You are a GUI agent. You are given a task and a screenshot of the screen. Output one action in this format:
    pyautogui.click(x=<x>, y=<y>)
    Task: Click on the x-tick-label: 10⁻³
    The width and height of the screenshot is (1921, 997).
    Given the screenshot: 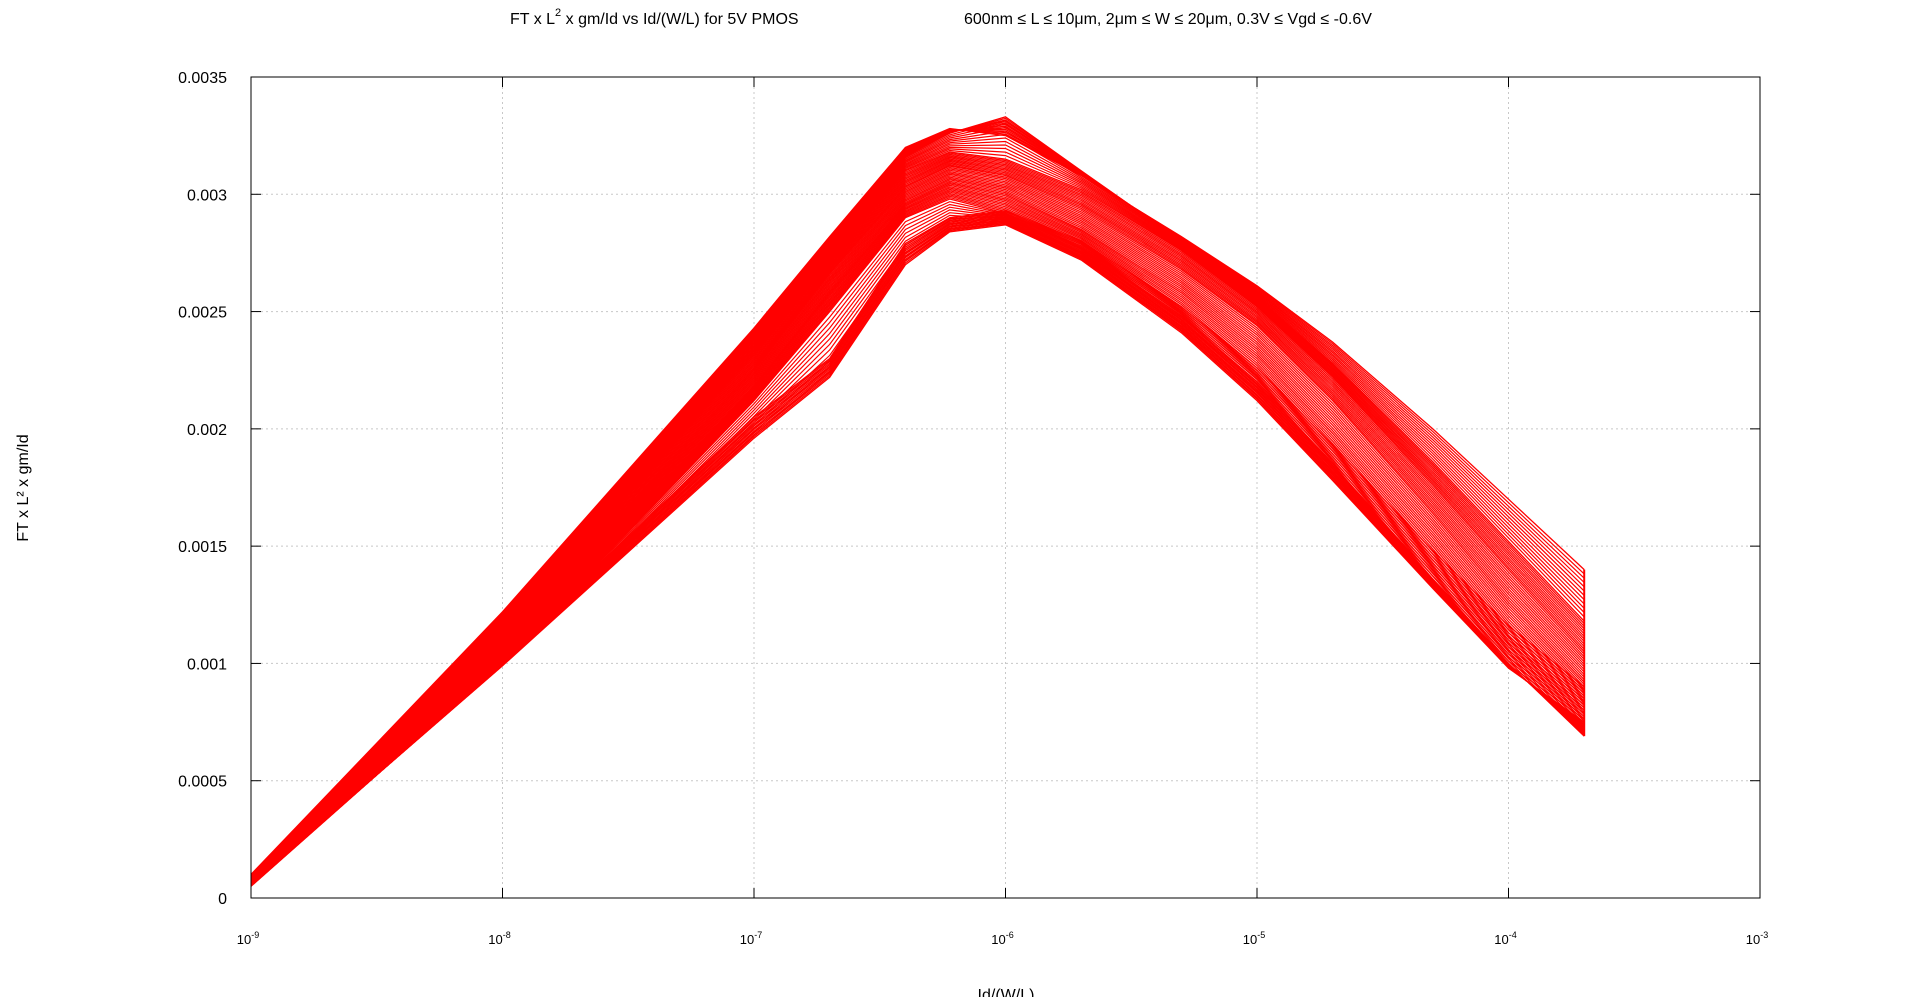 What is the action you would take?
    pyautogui.click(x=1757, y=938)
    